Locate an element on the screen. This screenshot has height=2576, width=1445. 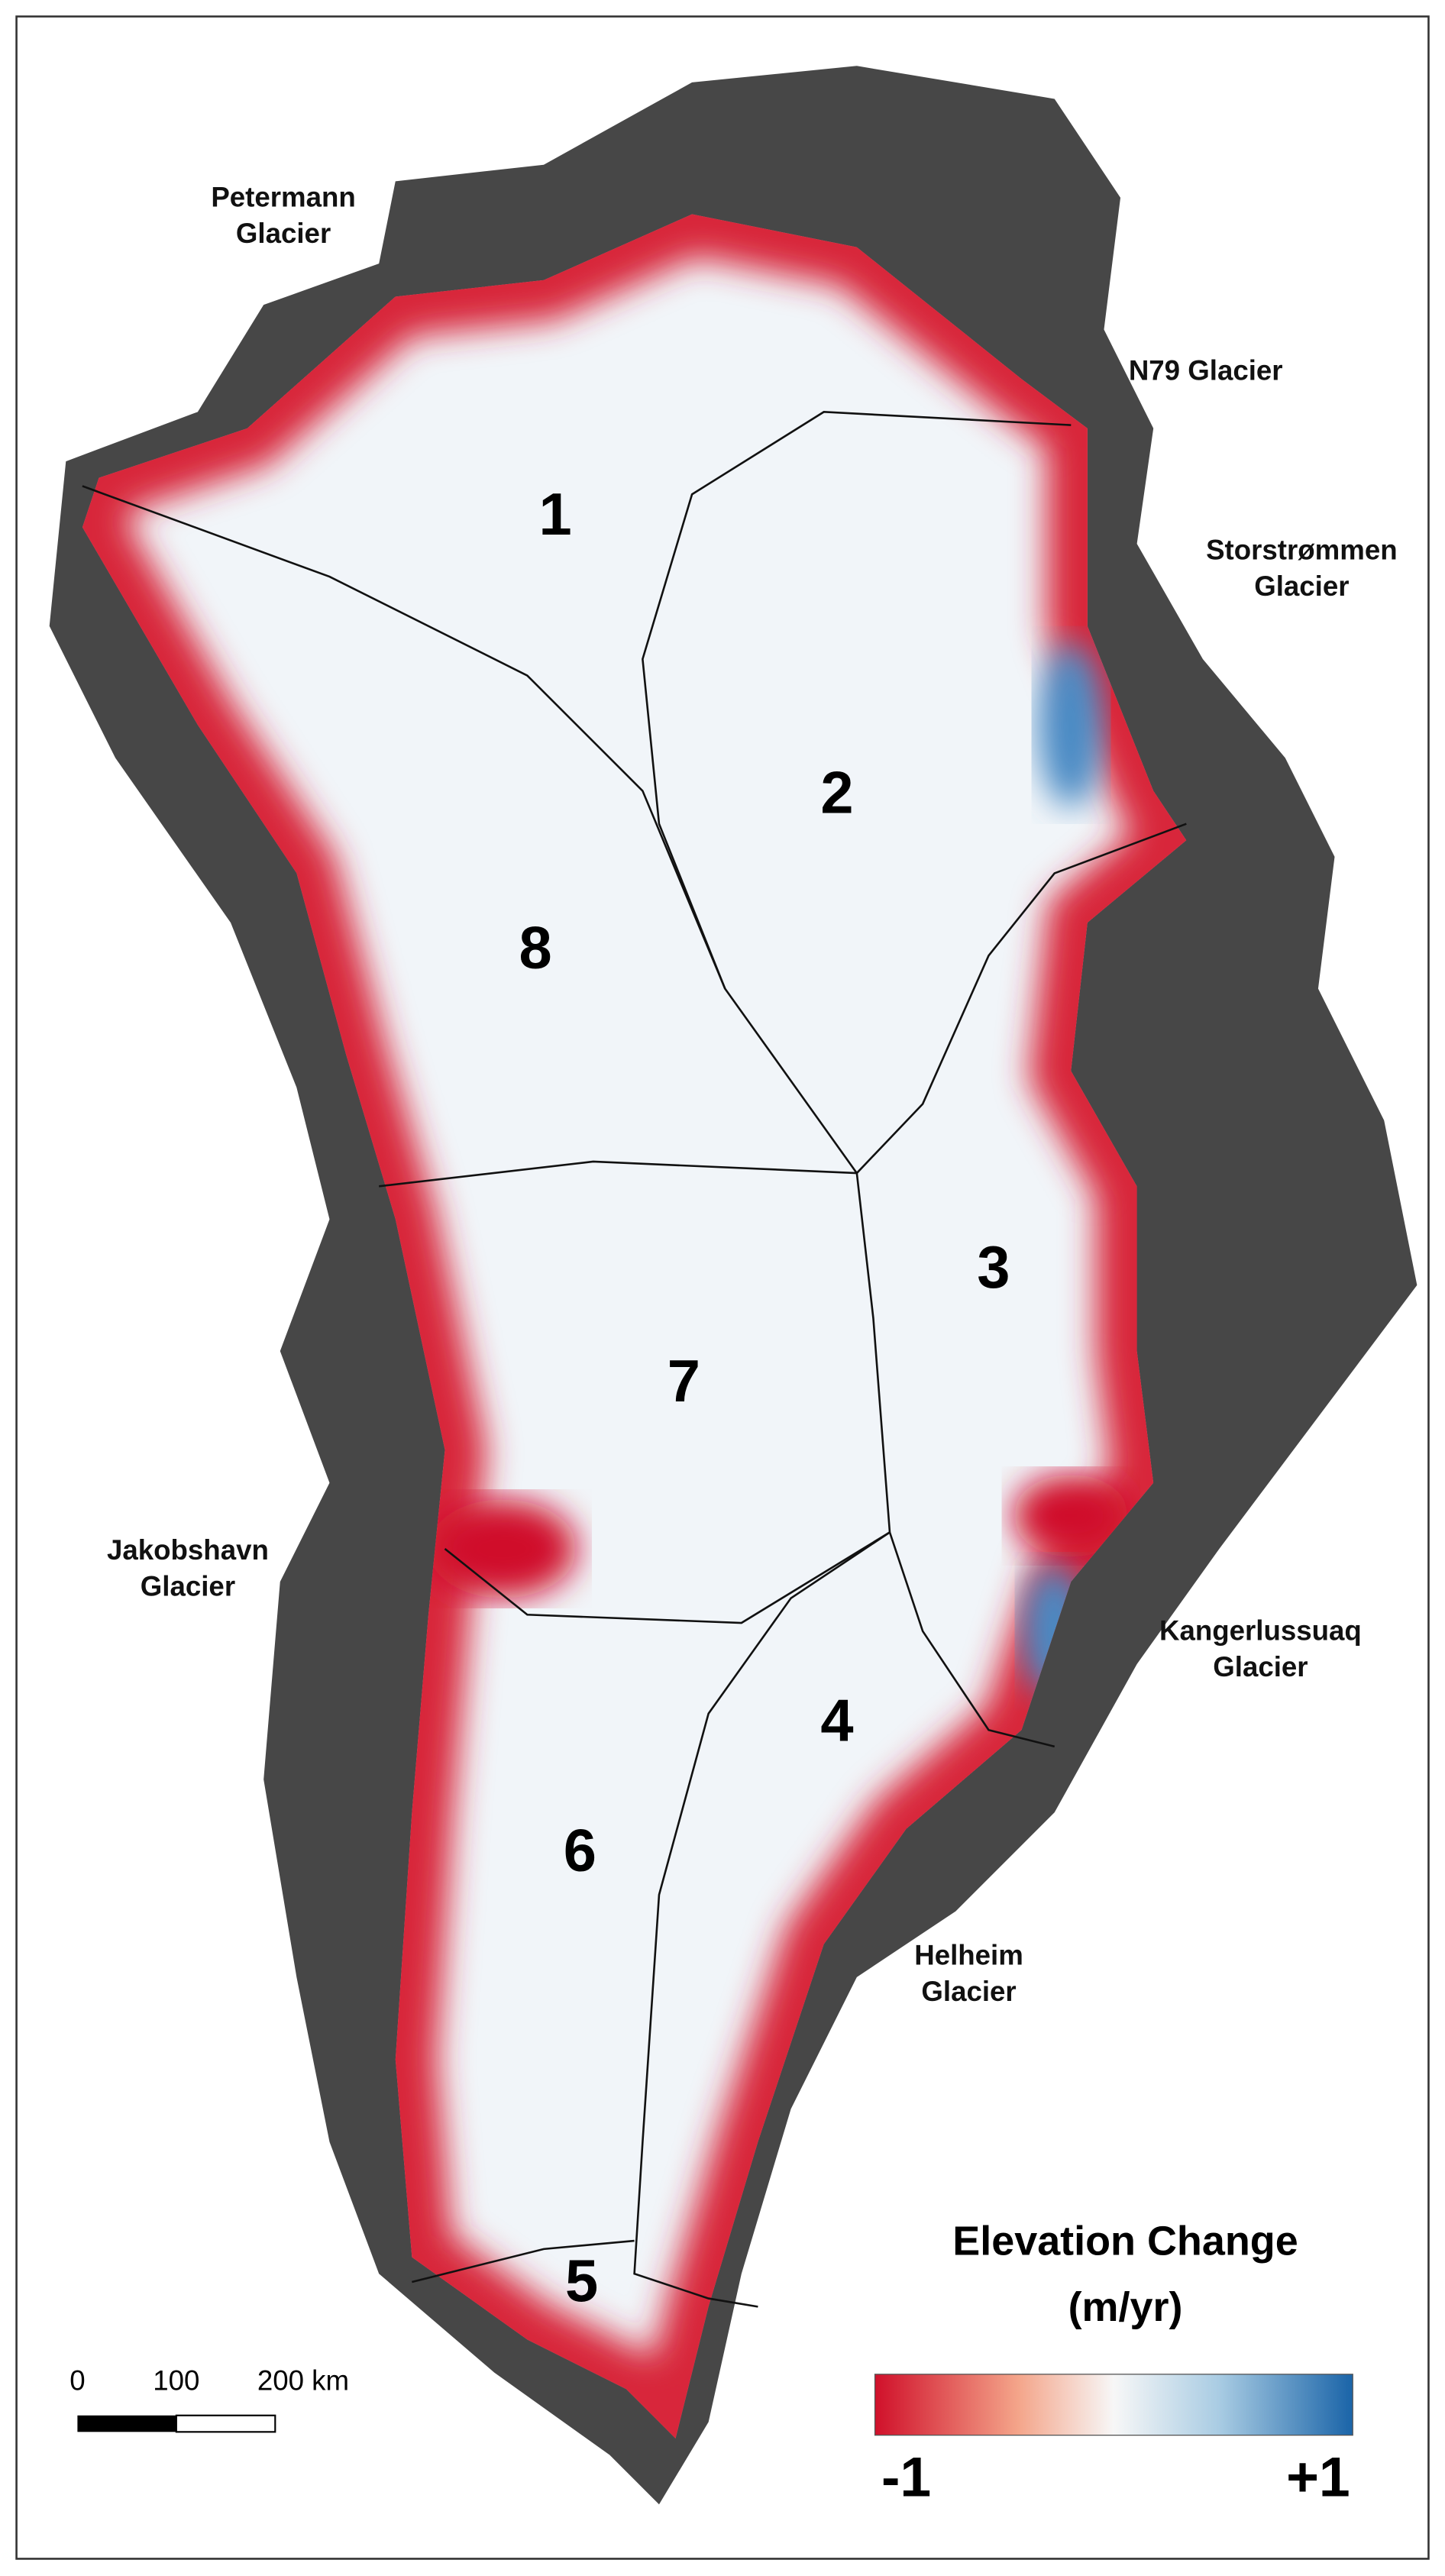
region-label: 8 is located at coordinates (536, 948).